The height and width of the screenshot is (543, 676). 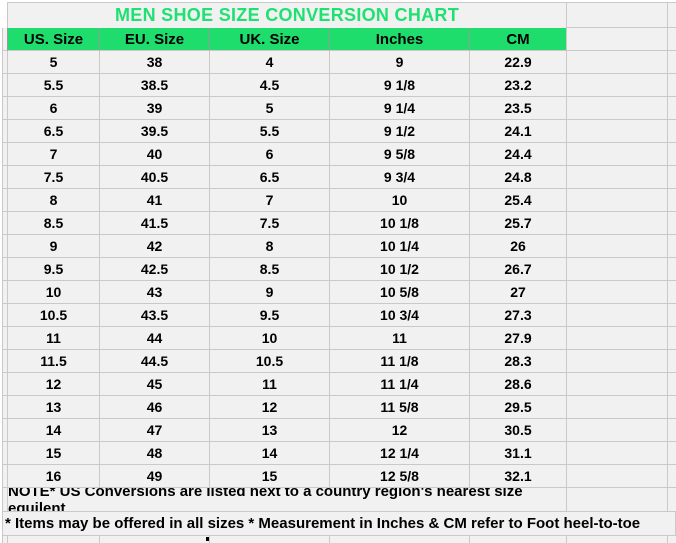 I want to click on table-row: 11 44 10 11 27.9, so click(x=339, y=338).